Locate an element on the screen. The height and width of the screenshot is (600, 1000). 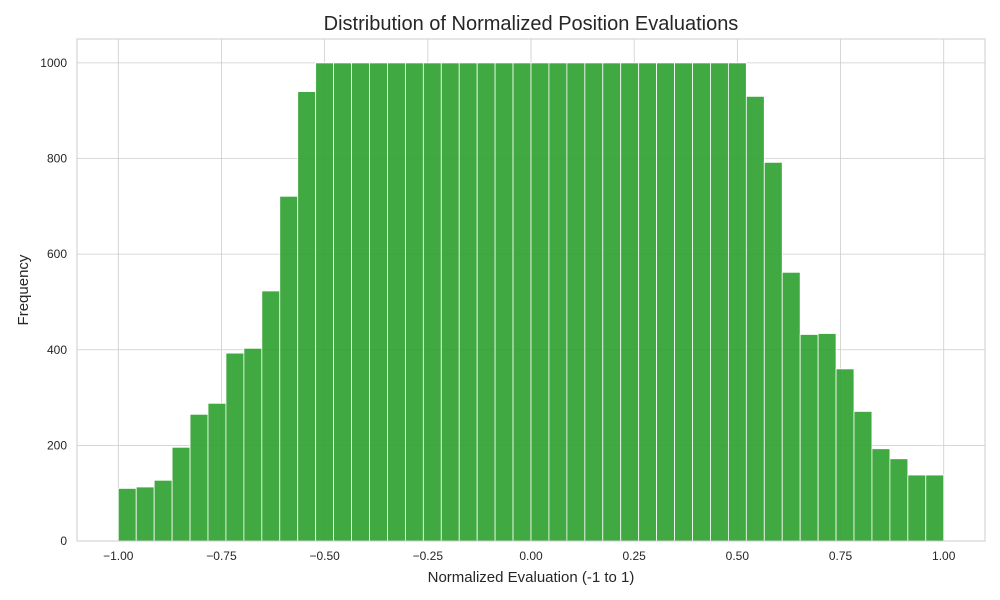
x-tick-label: 0.00 is located at coordinates (531, 556).